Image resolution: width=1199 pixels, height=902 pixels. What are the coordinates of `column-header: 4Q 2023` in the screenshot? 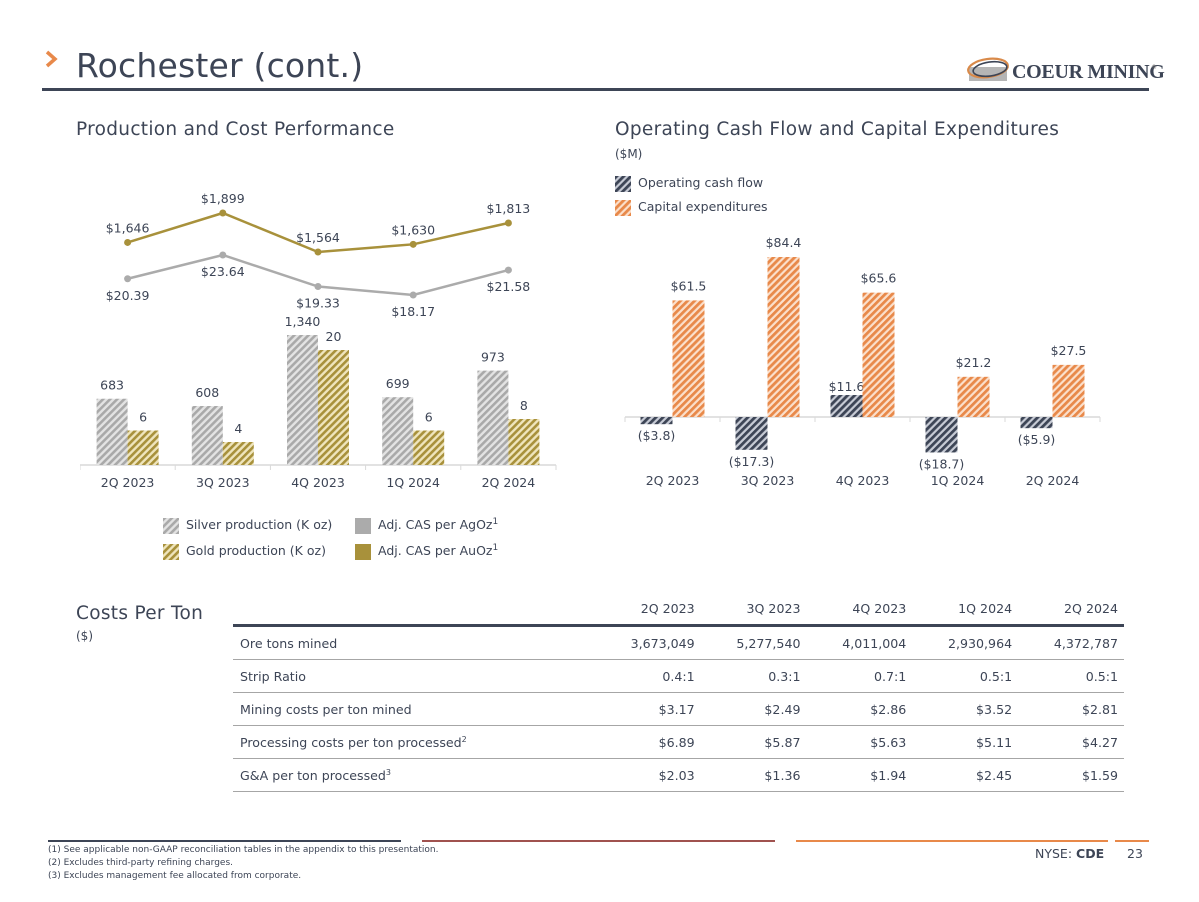 It's located at (859, 611).